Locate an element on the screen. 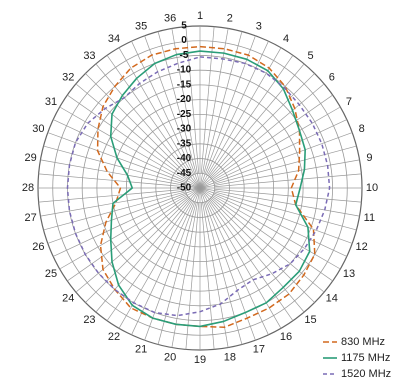 This screenshot has height=385, width=400. radial-tick-label: -30 is located at coordinates (184, 129).